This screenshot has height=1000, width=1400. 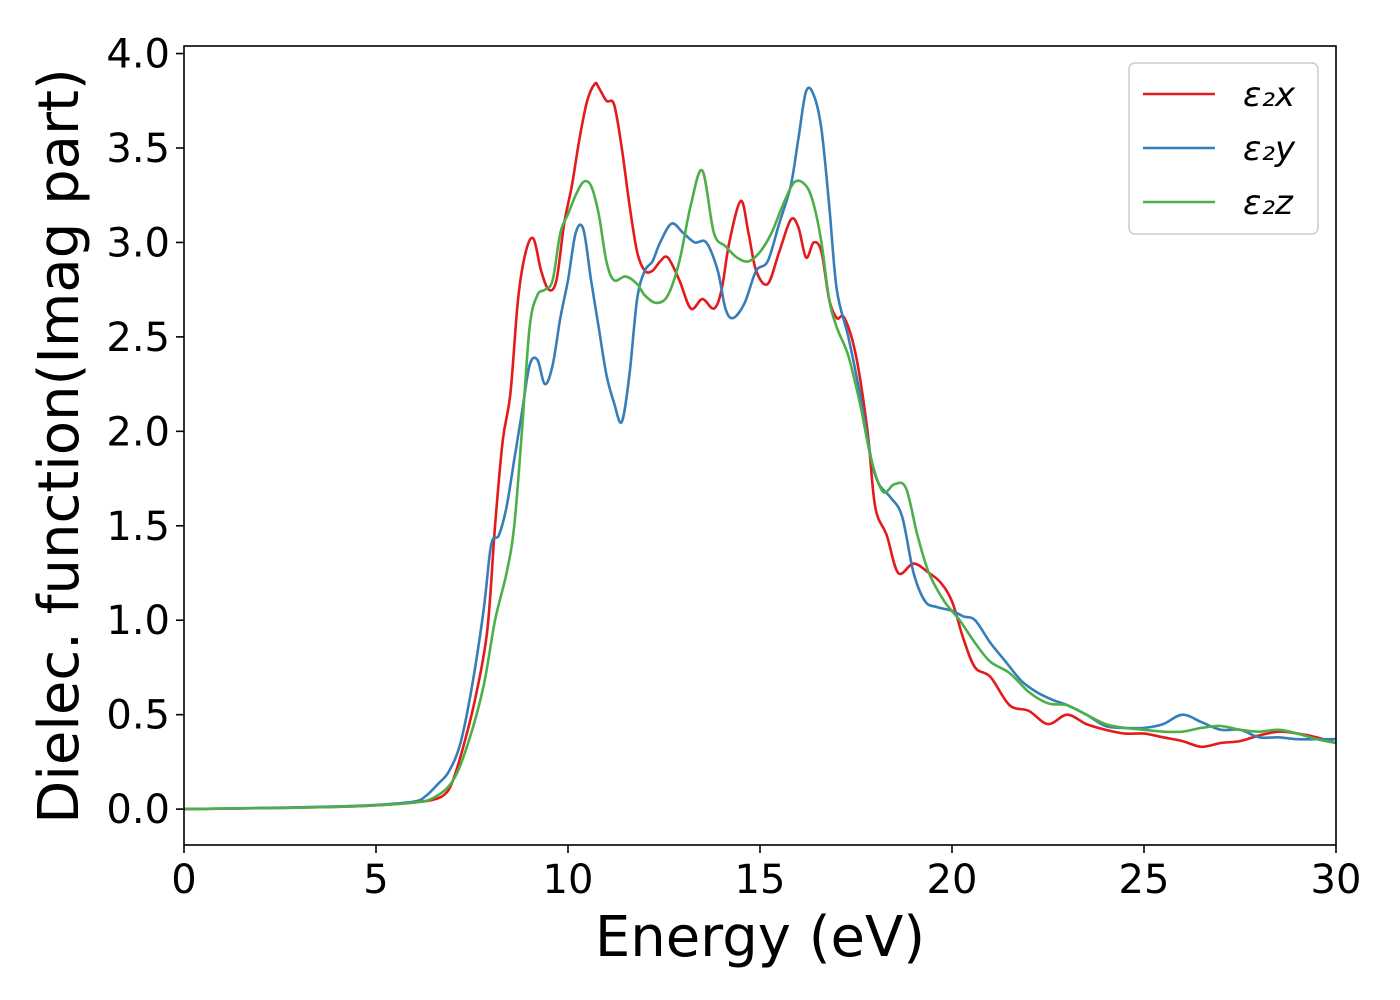 I want to click on y-tick-label: 1.5, so click(x=138, y=527).